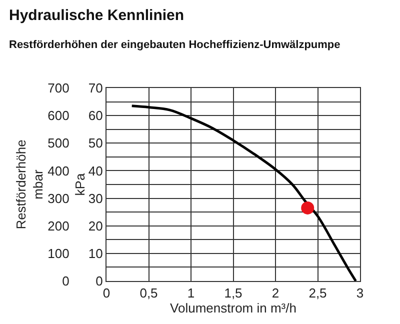 The width and height of the screenshot is (400, 324). Describe the element at coordinates (99, 281) in the screenshot. I see `y-tick-label: 0` at that location.